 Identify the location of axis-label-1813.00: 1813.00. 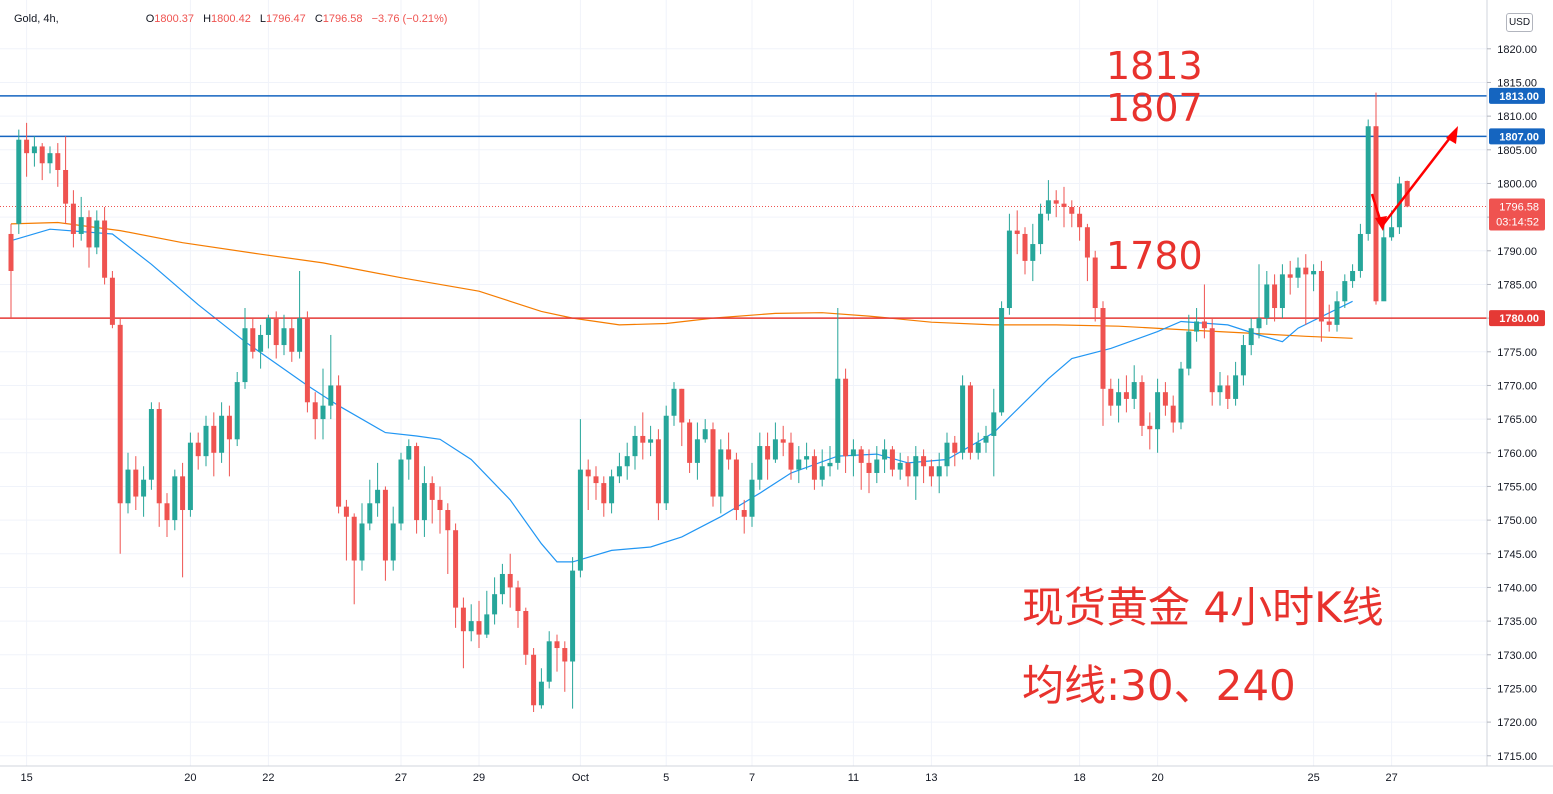
(1519, 97).